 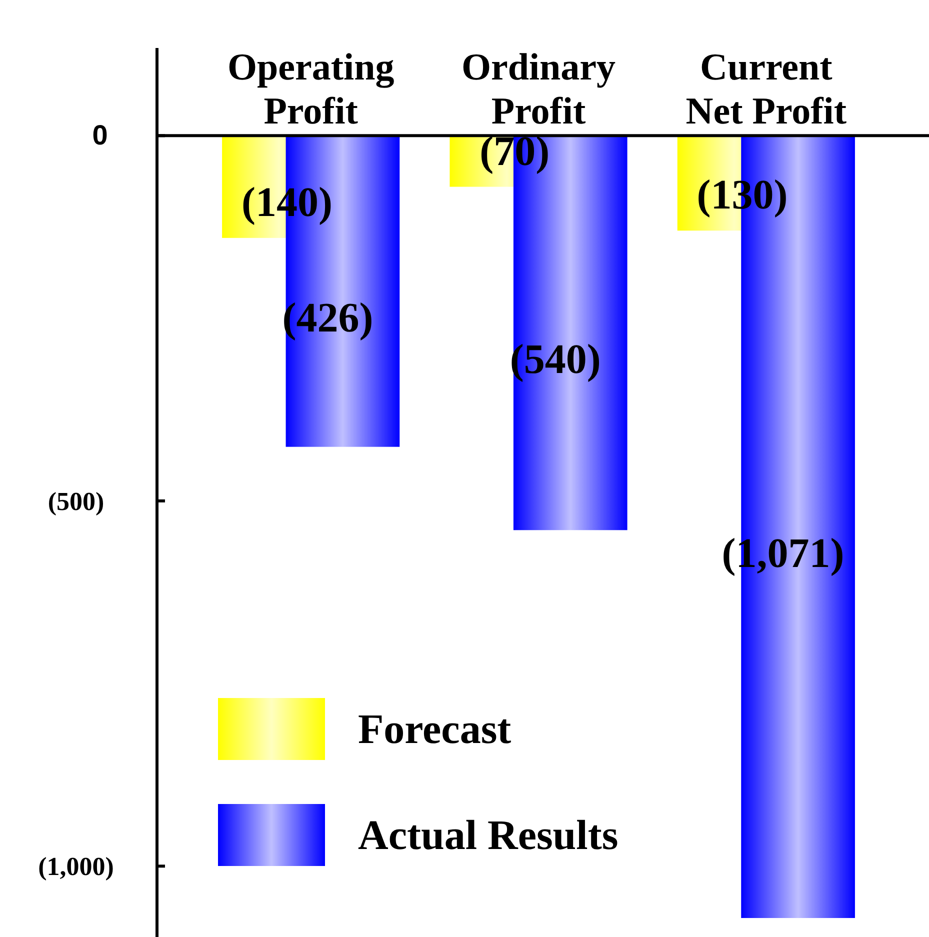 What do you see at coordinates (100, 135) in the screenshot?
I see `y-tick-label: 0` at bounding box center [100, 135].